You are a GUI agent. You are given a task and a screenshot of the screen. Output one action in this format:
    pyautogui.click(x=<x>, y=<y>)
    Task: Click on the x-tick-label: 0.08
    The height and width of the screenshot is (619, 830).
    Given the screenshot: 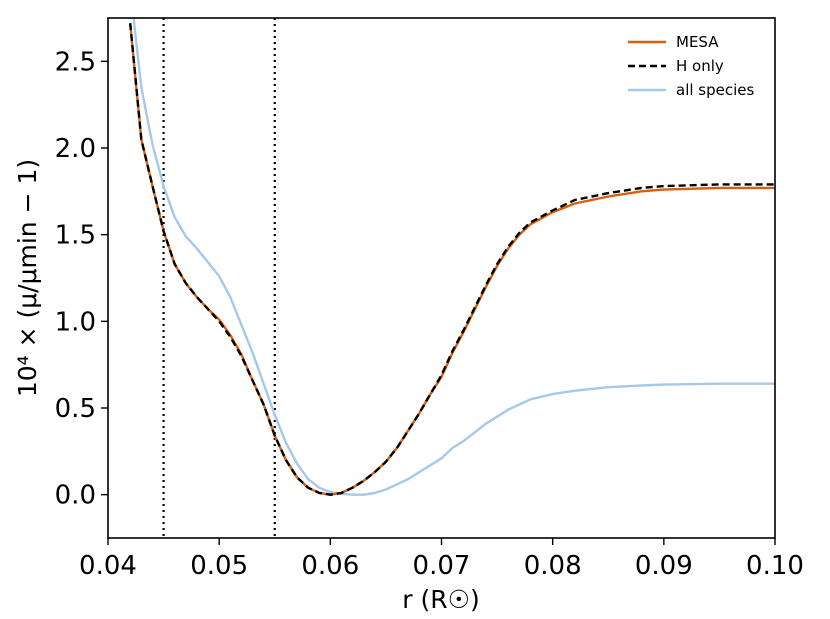 What is the action you would take?
    pyautogui.click(x=553, y=566)
    